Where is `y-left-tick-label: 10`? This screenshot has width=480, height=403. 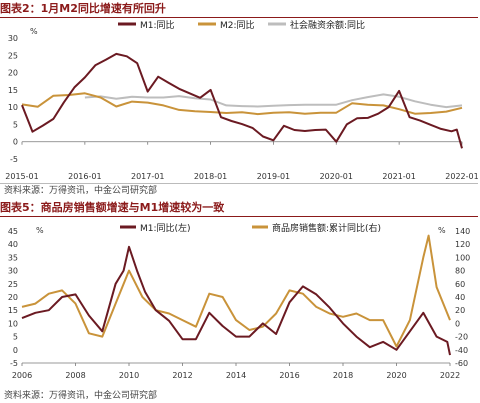
y-left-tick-label: 10 is located at coordinates (13, 323).